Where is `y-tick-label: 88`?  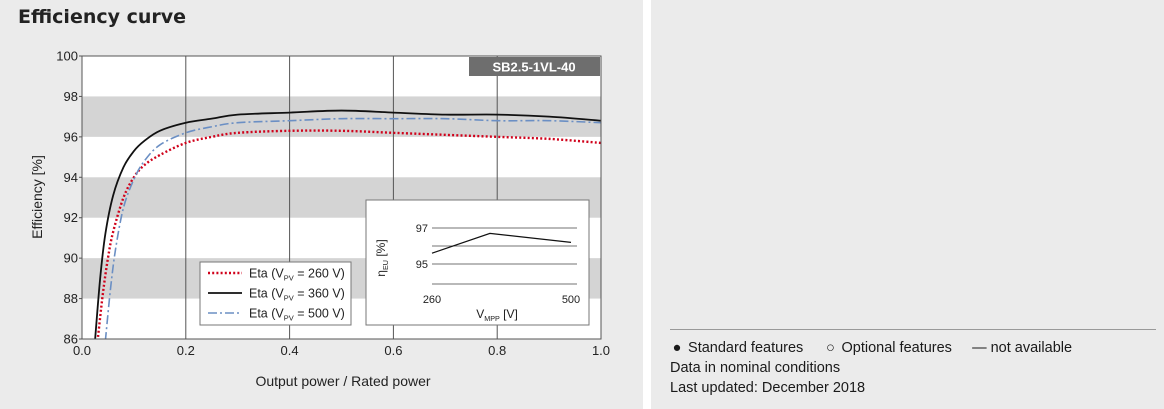
y-tick-label: 88 is located at coordinates (71, 298).